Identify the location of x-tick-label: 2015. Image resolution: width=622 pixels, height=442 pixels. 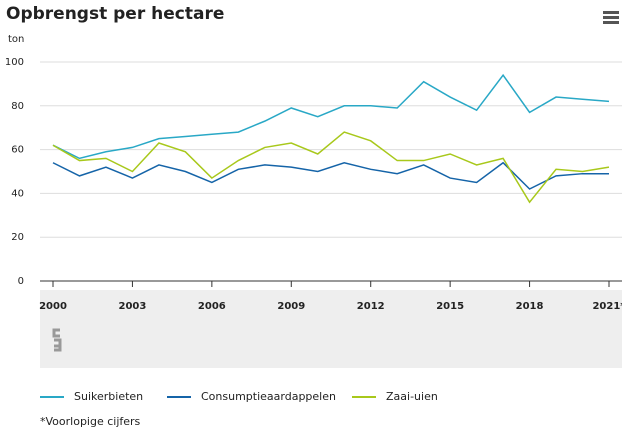
(450, 306).